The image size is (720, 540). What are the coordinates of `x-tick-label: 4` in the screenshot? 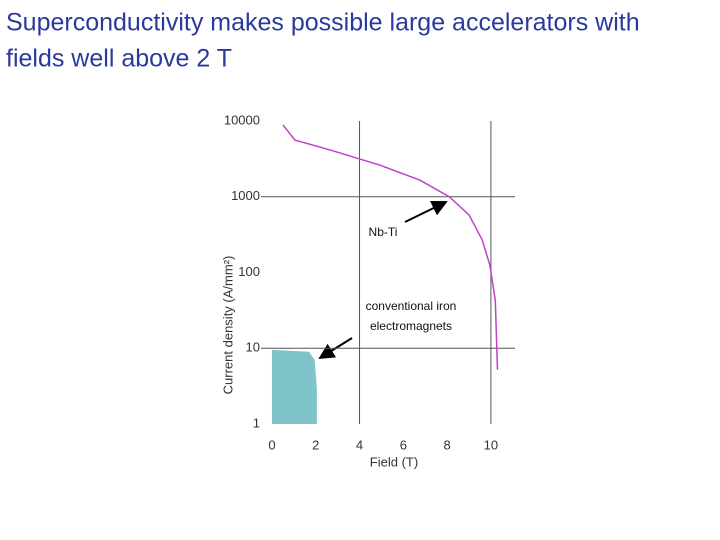 It's located at (359, 444).